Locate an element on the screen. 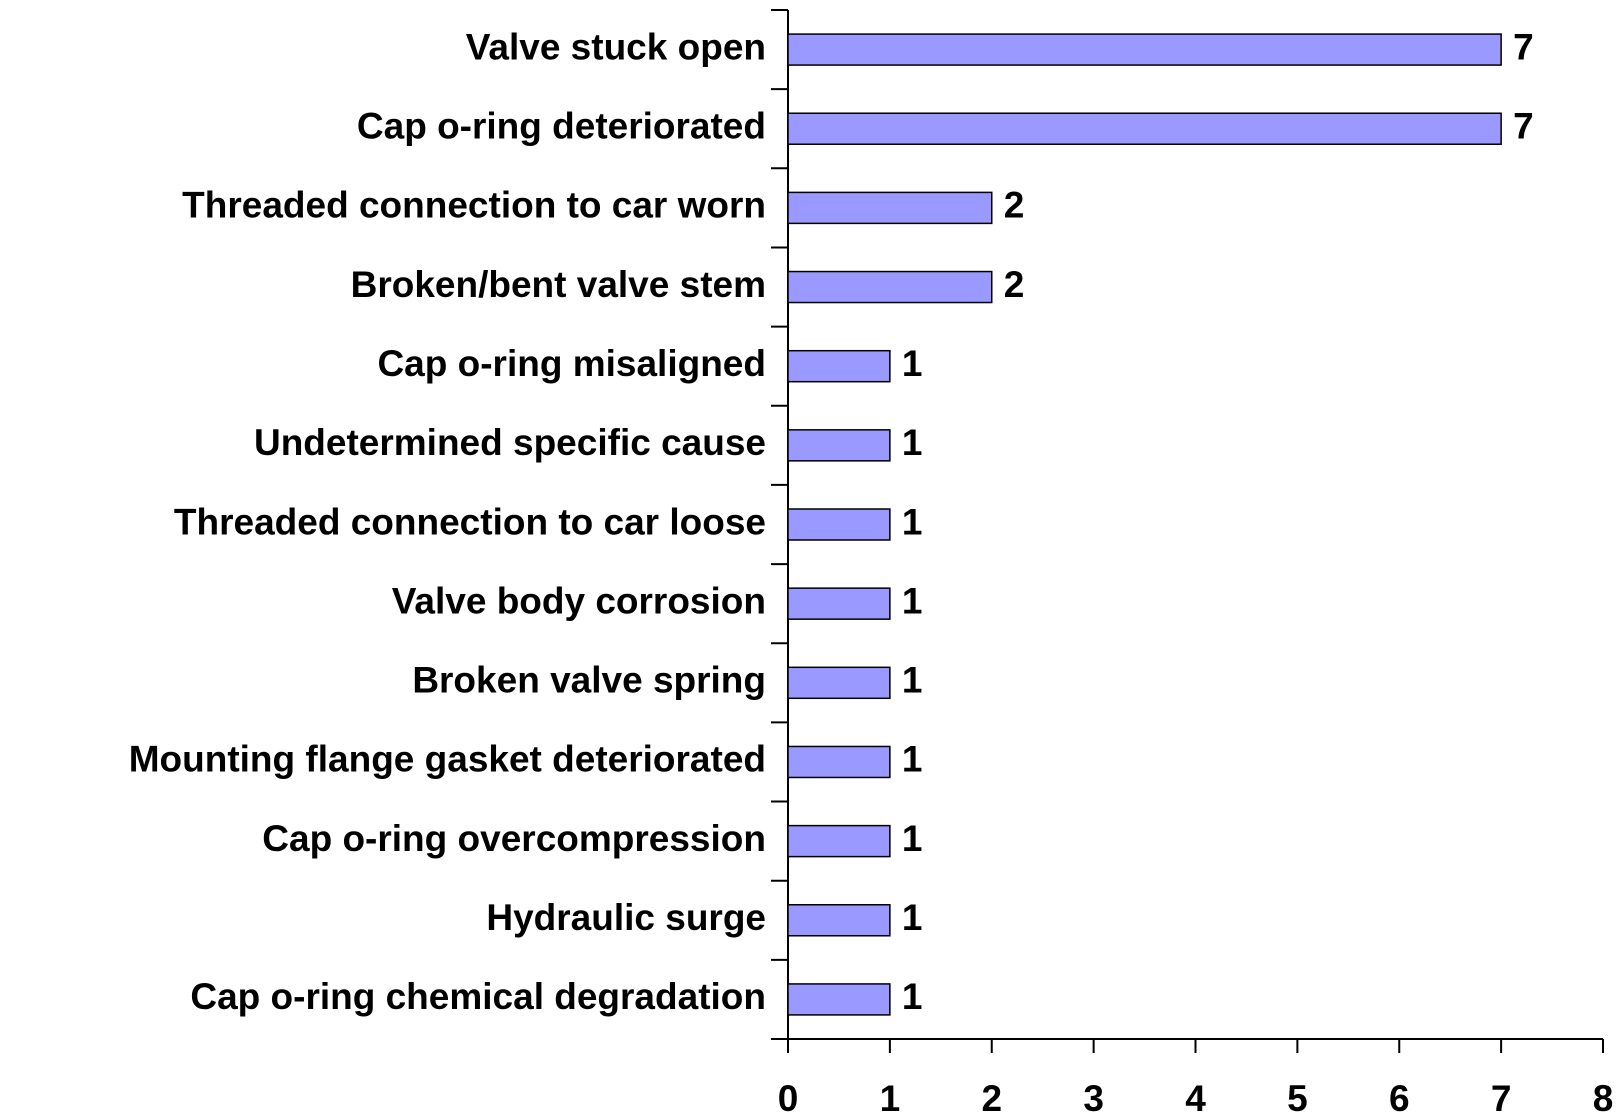 The width and height of the screenshot is (1624, 1120). x-tick-label: 6 is located at coordinates (1399, 1098).